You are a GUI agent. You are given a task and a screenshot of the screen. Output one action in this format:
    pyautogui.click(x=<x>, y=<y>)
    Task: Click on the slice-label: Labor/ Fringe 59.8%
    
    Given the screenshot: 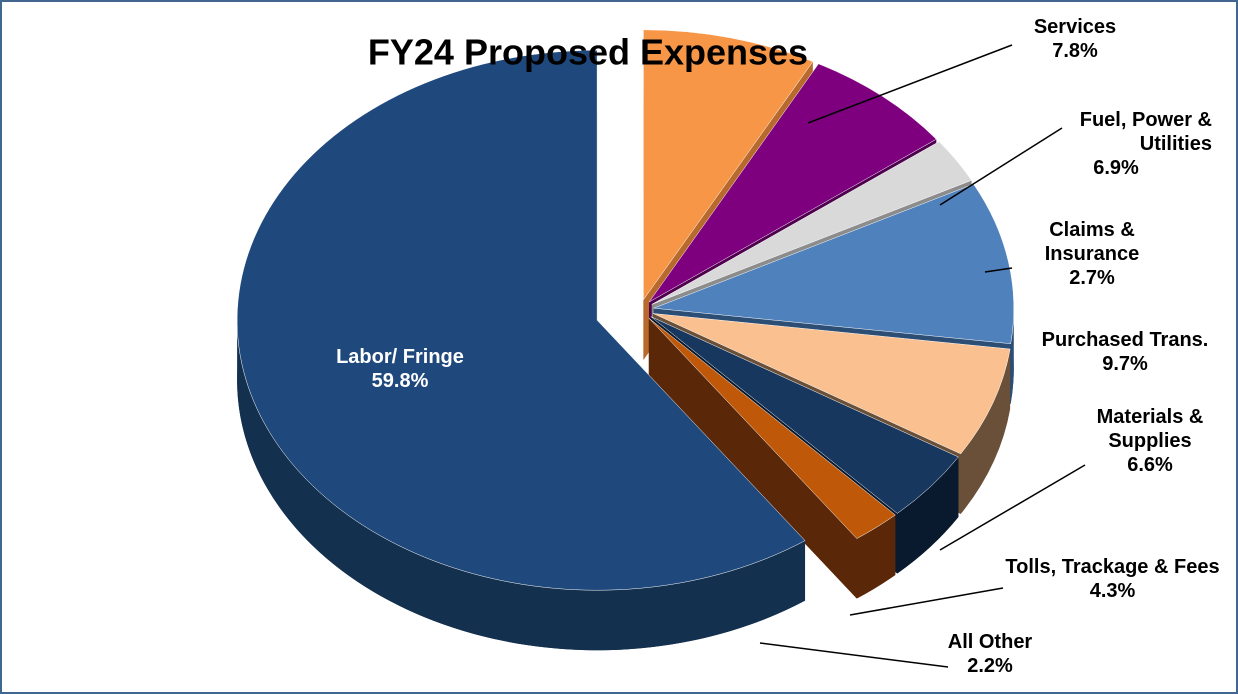 What is the action you would take?
    pyautogui.click(x=400, y=369)
    